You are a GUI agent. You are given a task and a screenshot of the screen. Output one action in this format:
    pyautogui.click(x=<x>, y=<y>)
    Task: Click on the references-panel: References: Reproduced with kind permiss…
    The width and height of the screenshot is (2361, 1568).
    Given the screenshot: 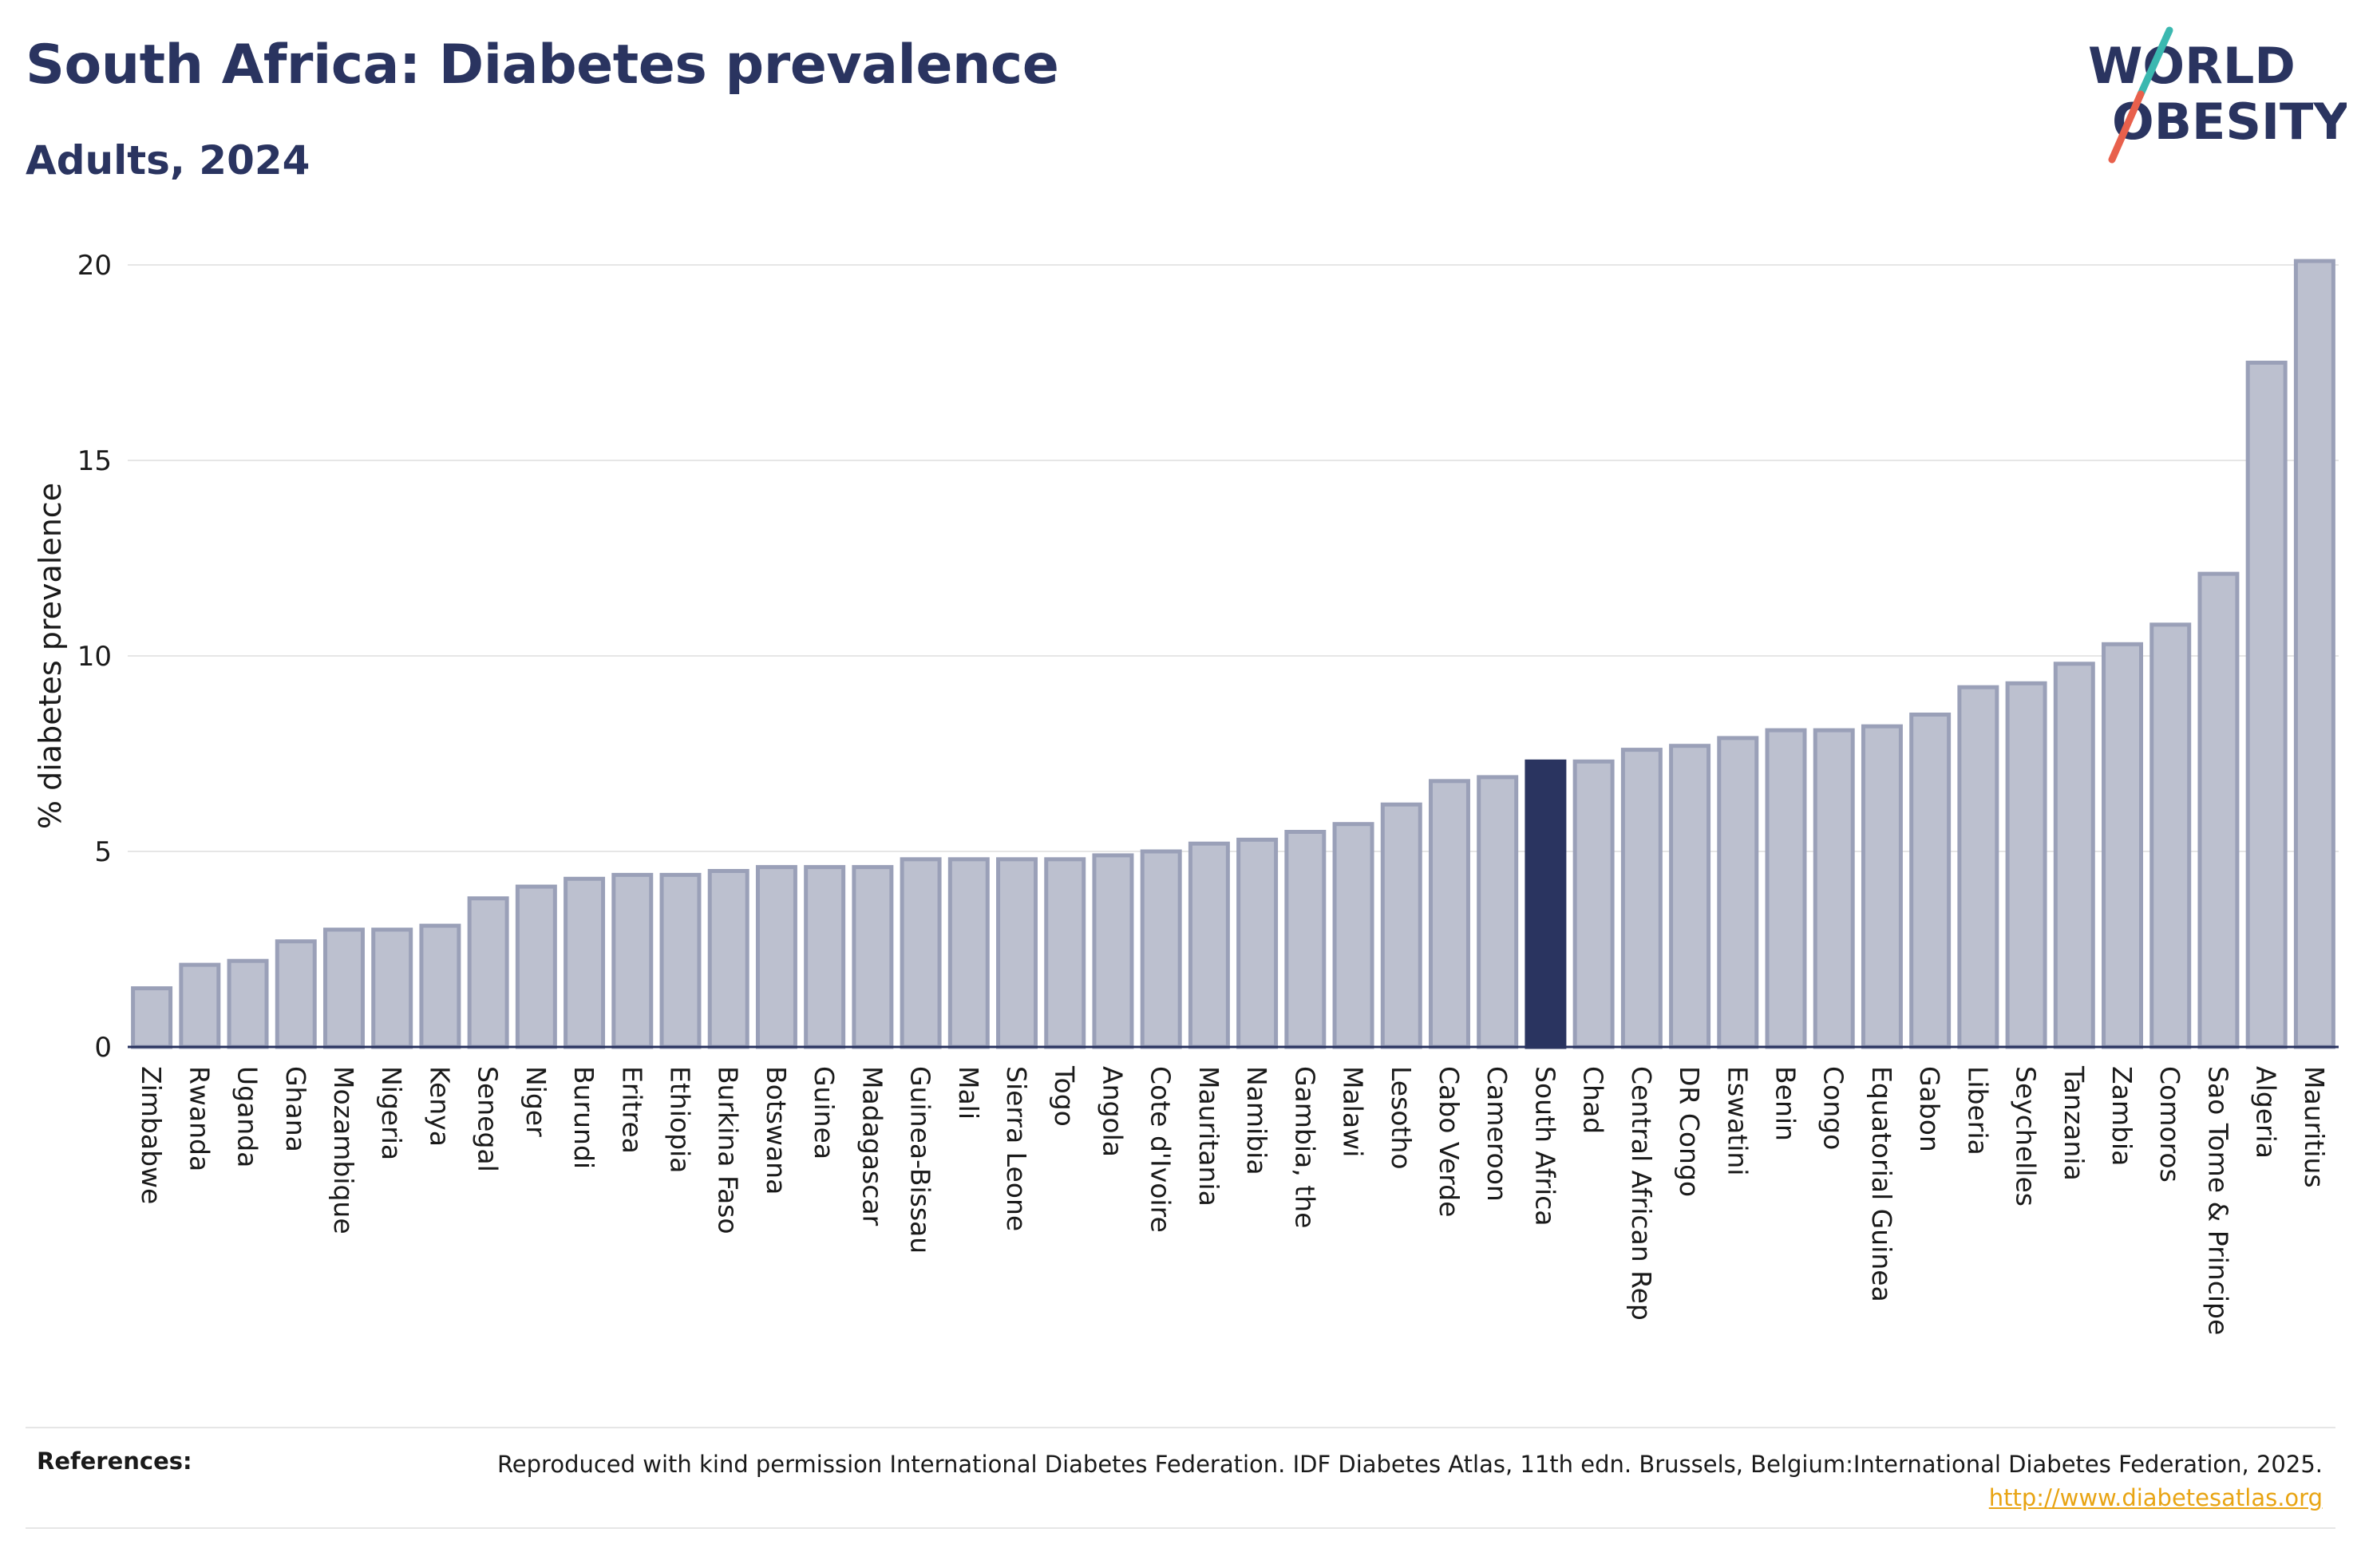 What is the action you would take?
    pyautogui.click(x=1180, y=1478)
    